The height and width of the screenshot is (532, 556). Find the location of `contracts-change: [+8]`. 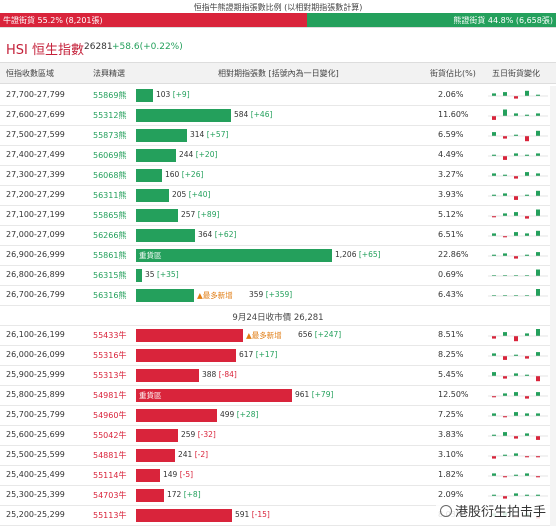

contracts-change: [+8] is located at coordinates (192, 494).